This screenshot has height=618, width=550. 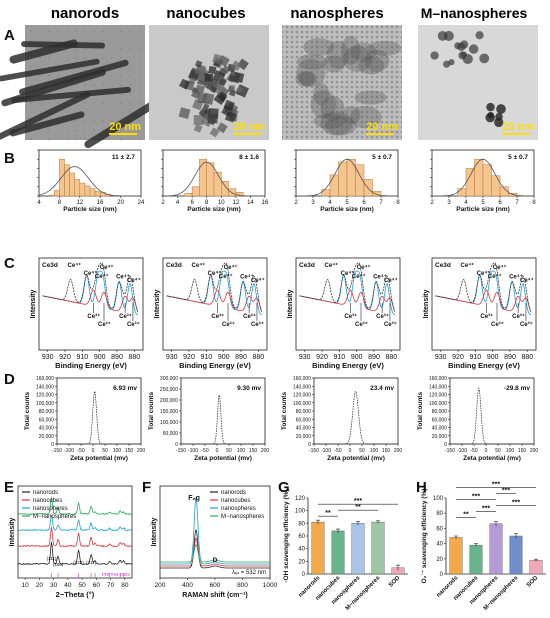 What do you see at coordinates (178, 203) in the screenshot?
I see `x-tick-label: 4` at bounding box center [178, 203].